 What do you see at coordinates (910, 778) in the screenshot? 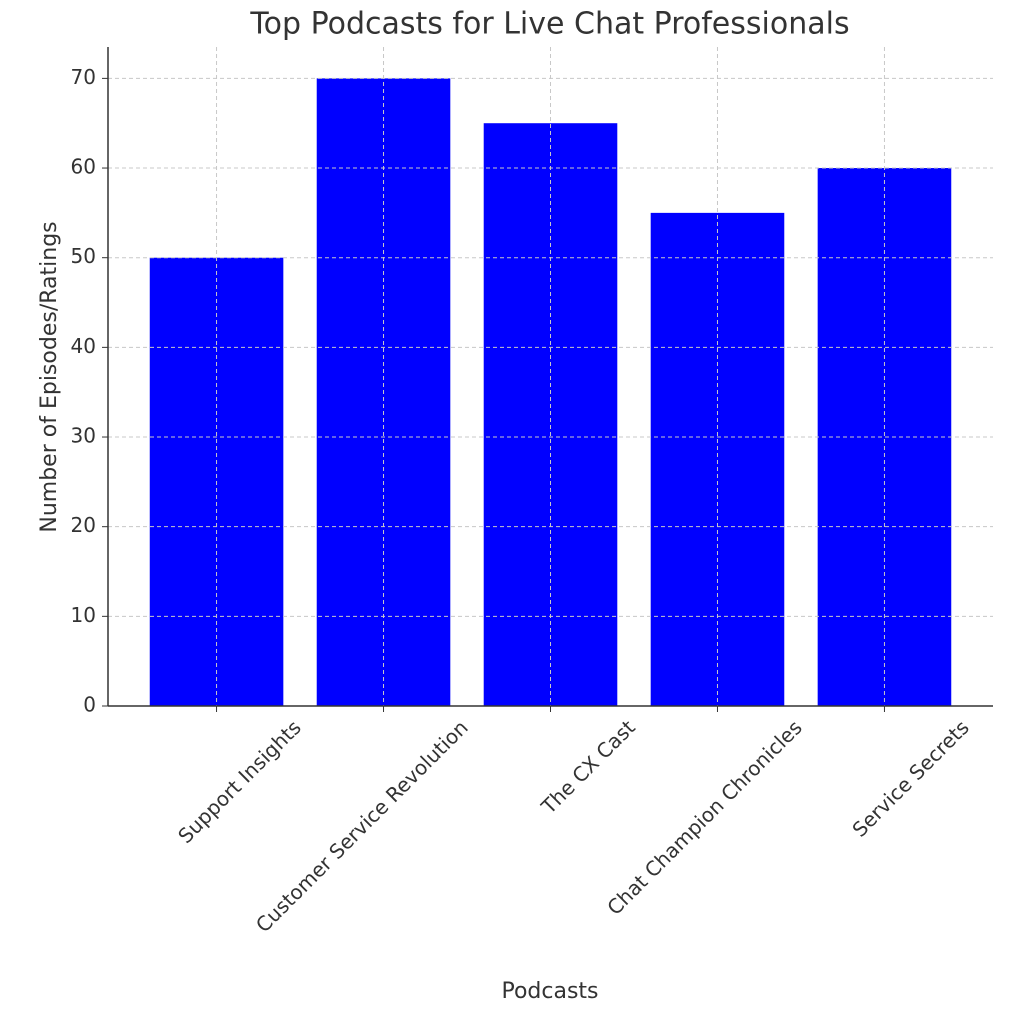
I see `x-tick-label: Service Secrets` at bounding box center [910, 778].